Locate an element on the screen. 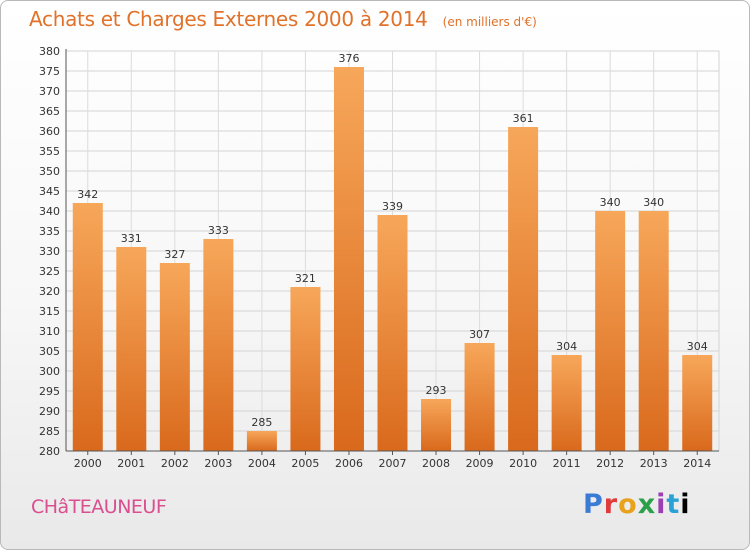 This screenshot has width=750, height=550. logo-letter: P is located at coordinates (593, 504).